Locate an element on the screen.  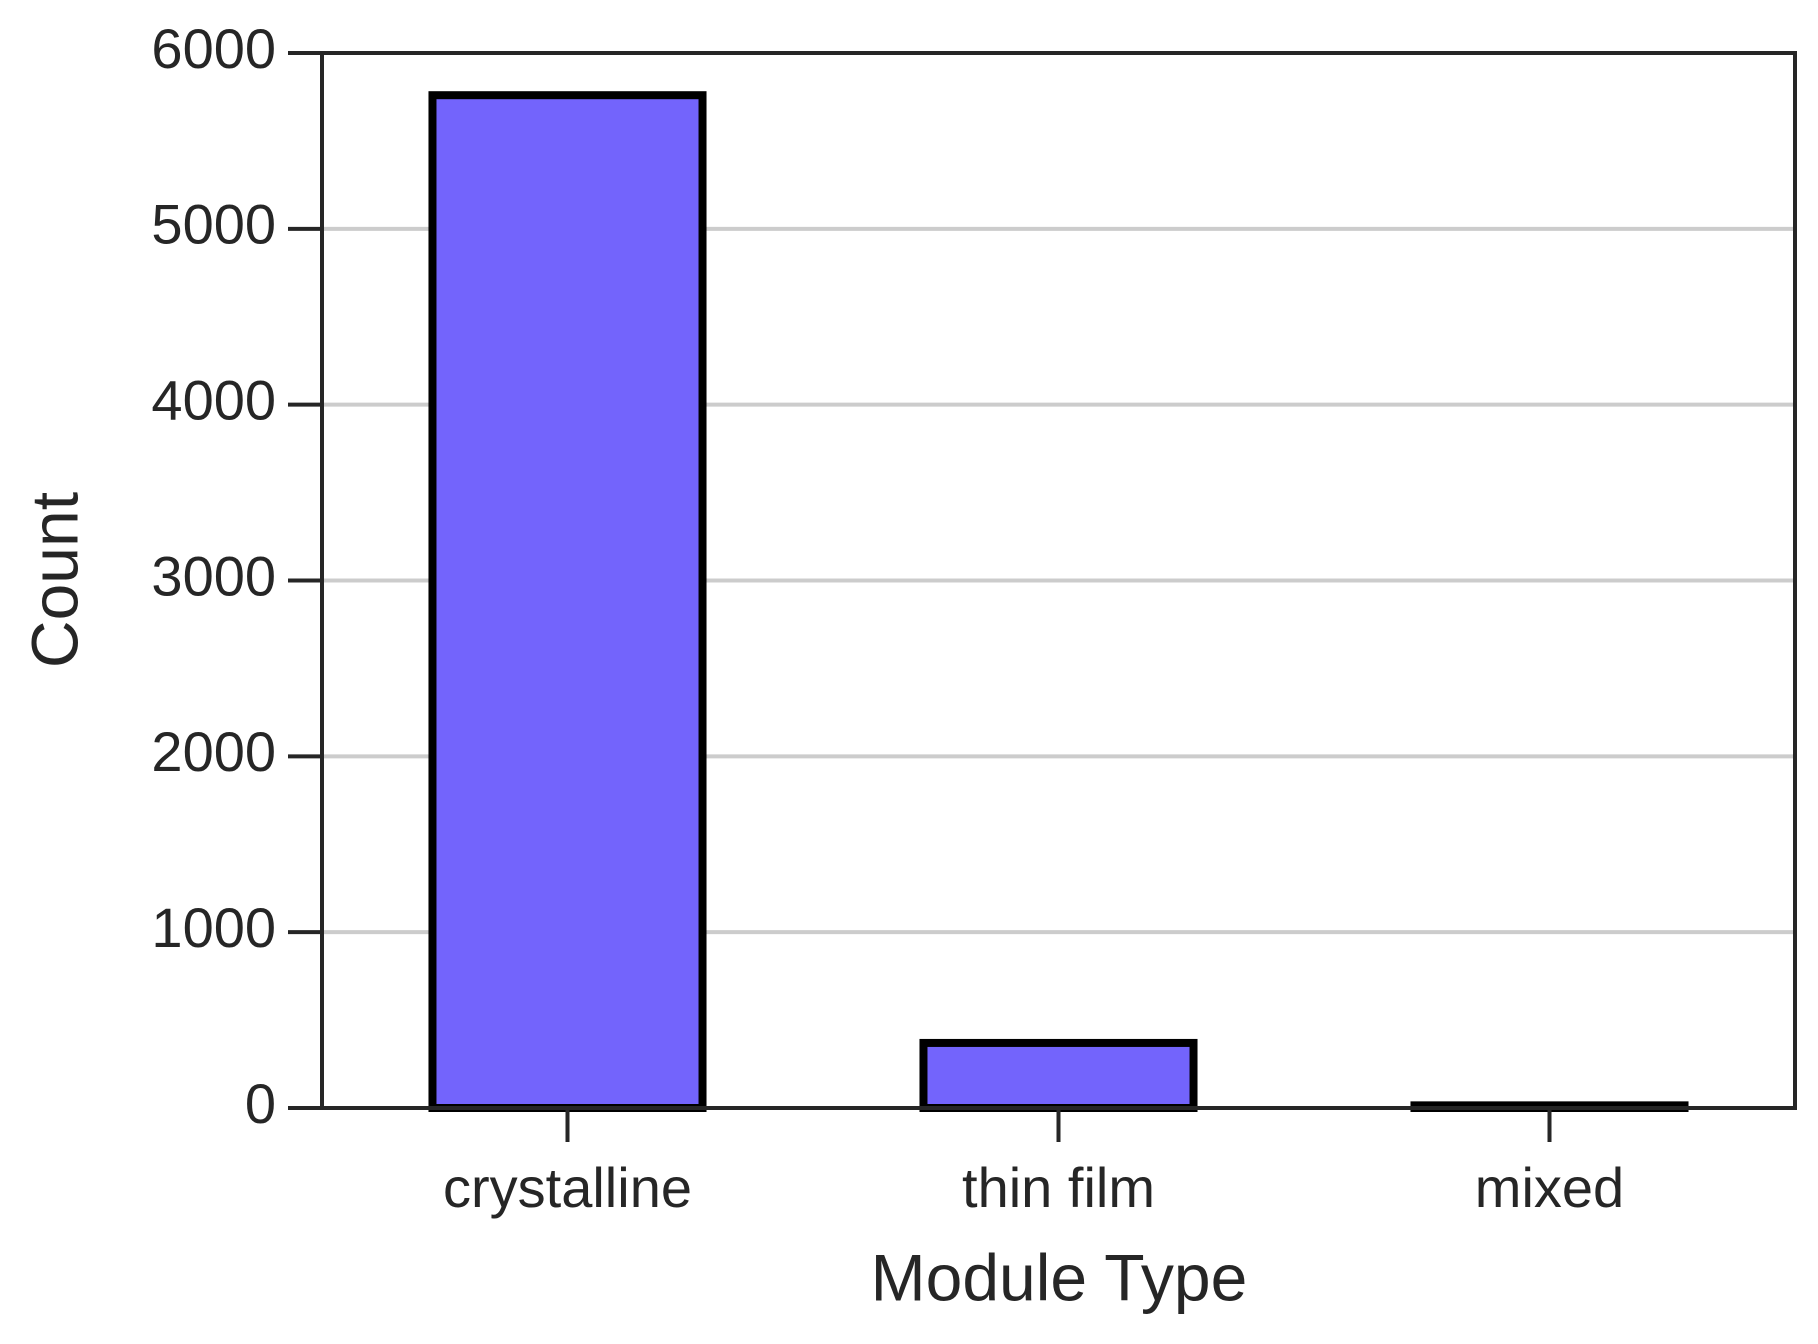
y-axis-label: Count is located at coordinates (54, 580).